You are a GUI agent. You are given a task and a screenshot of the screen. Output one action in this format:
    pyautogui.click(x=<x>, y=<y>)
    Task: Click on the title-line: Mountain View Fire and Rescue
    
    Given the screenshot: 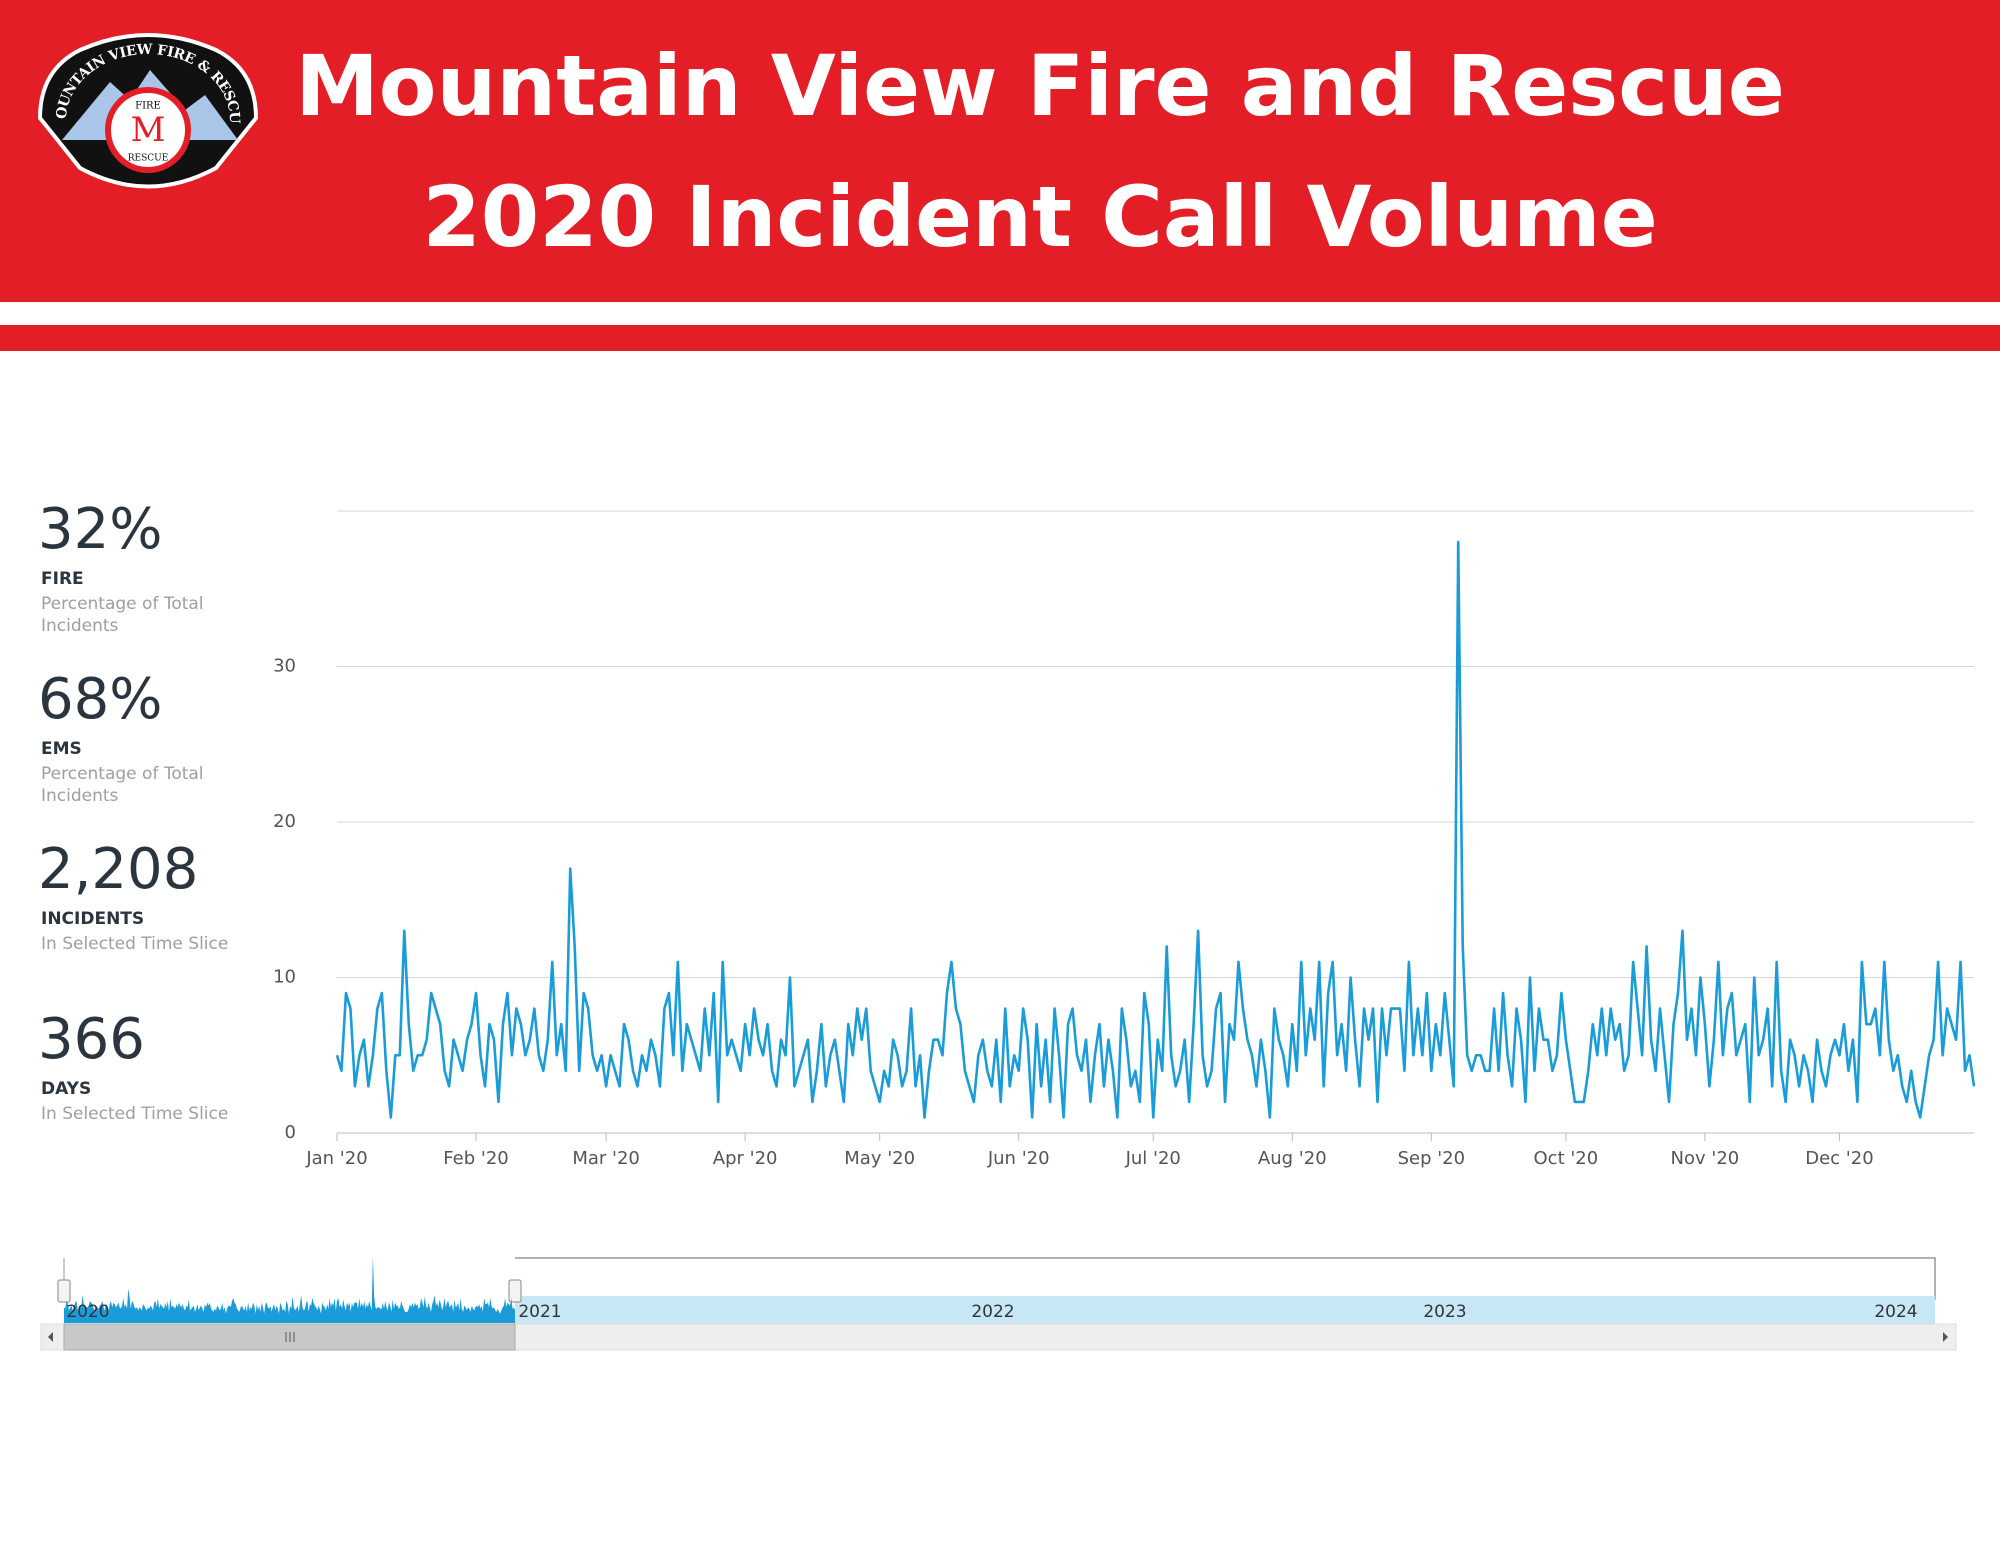 What is the action you would take?
    pyautogui.click(x=1040, y=86)
    